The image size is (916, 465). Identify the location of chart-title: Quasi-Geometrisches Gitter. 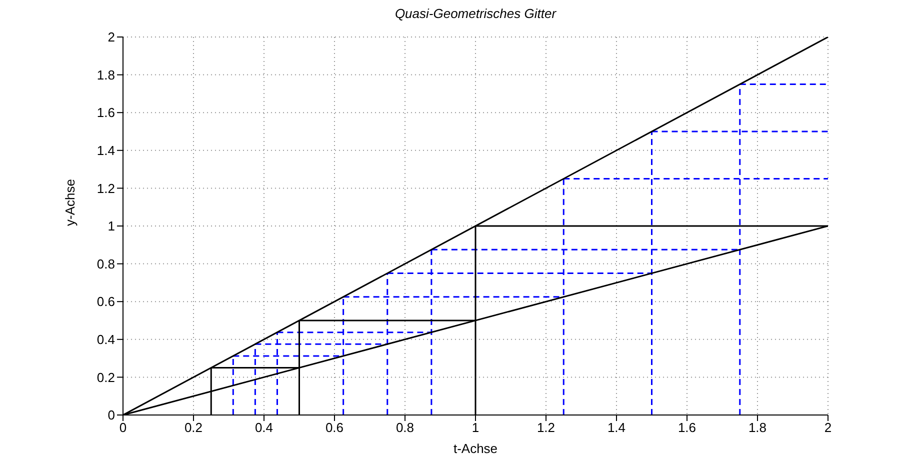
(476, 13).